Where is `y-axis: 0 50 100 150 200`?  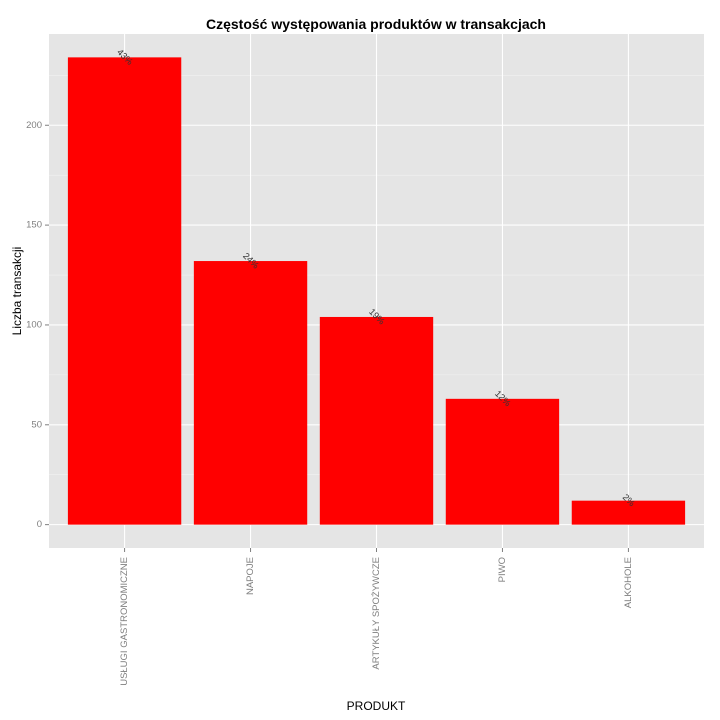
y-axis: 0 50 100 150 200 is located at coordinates (37, 325).